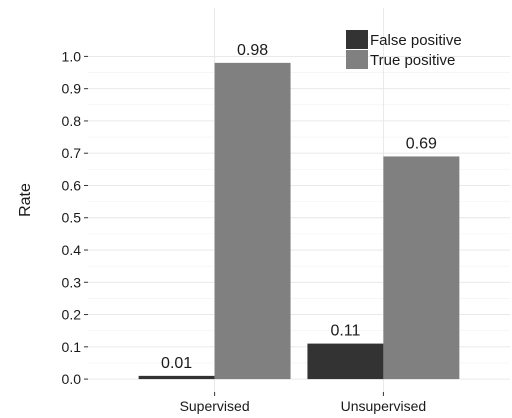 Image resolution: width=512 pixels, height=418 pixels. I want to click on data-label: 0.69, so click(421, 143).